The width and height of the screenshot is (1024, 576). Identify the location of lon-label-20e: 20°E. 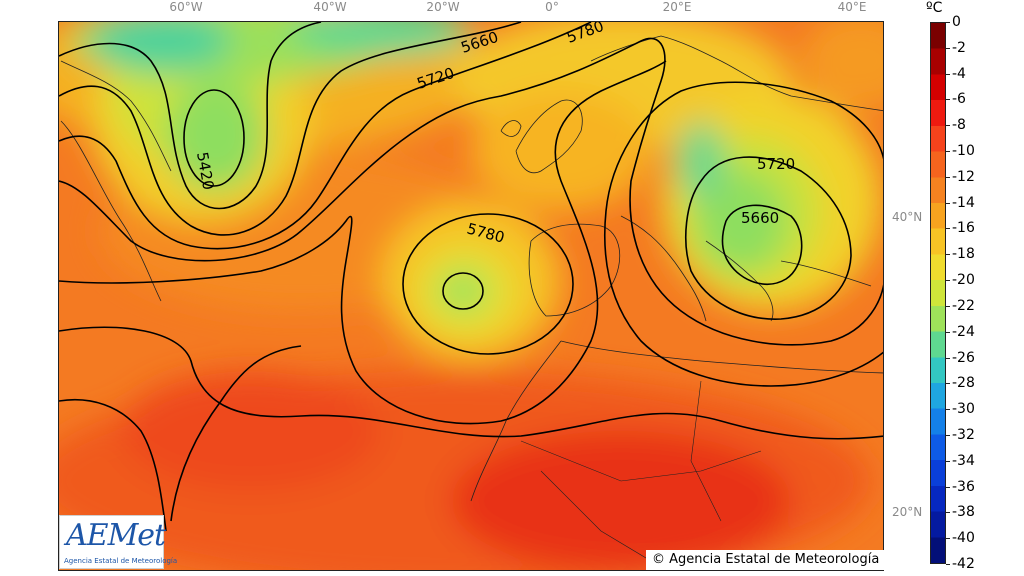
(677, 7).